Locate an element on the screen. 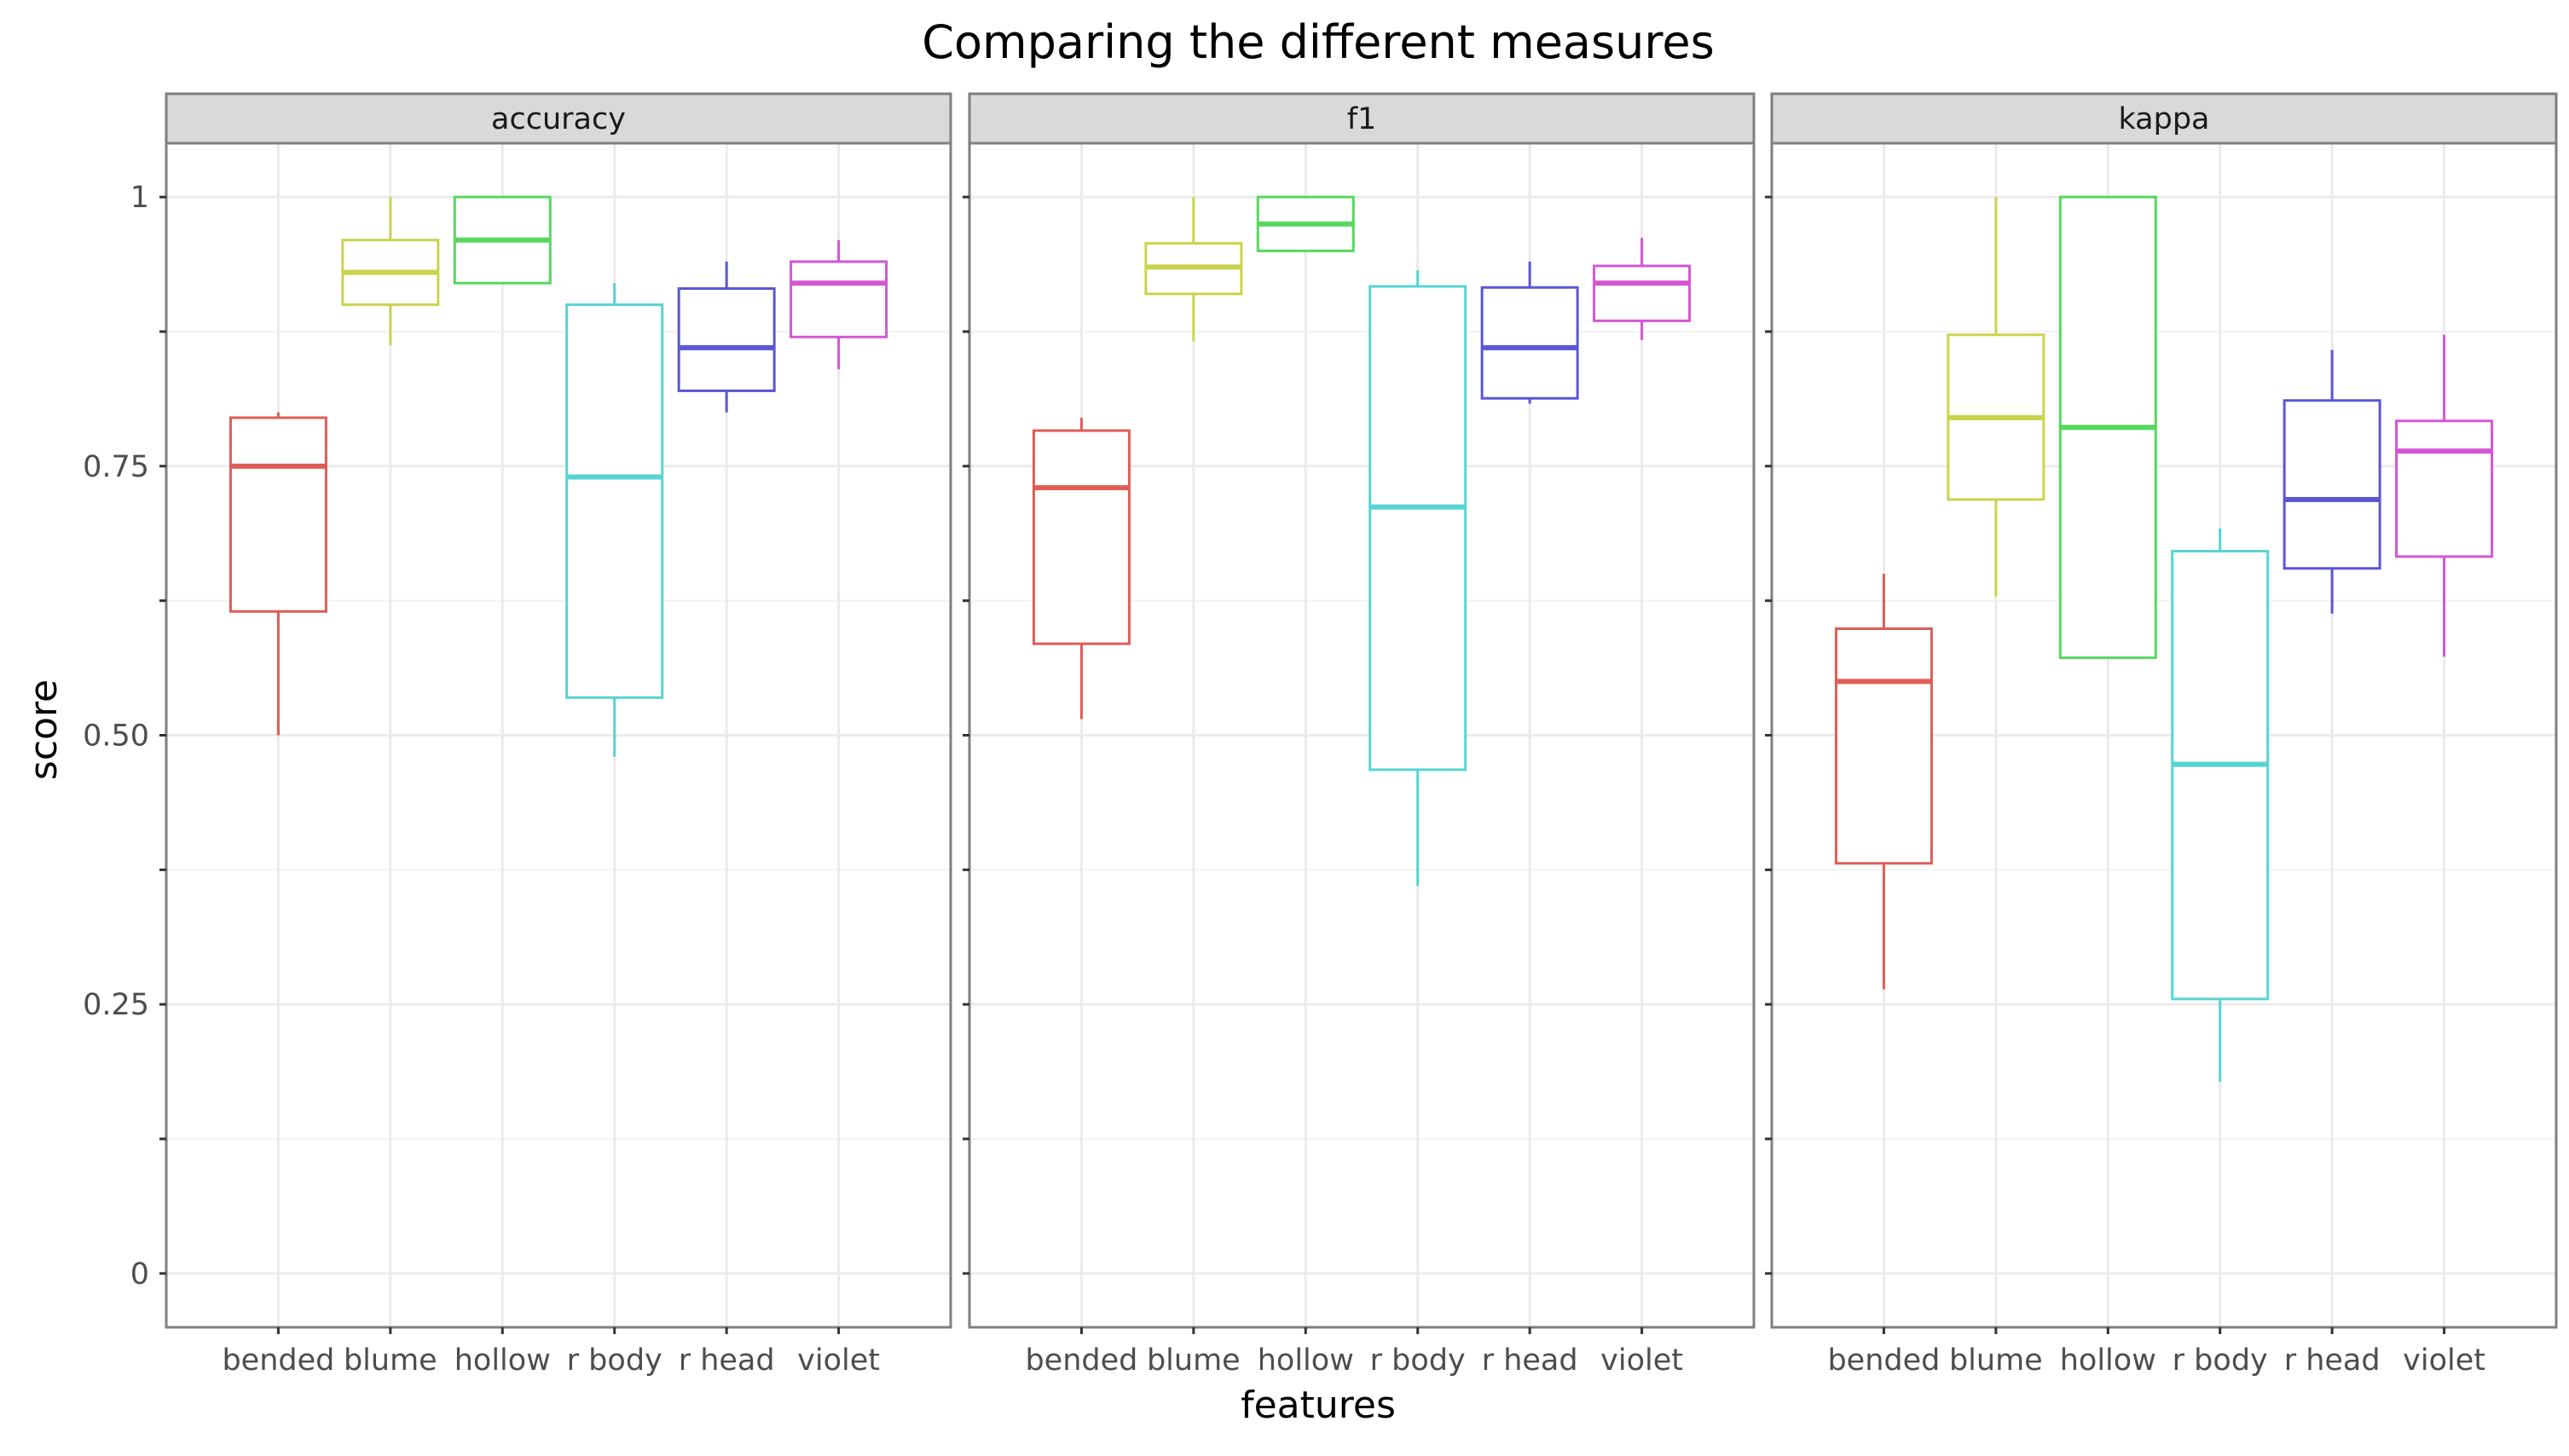 This screenshot has height=1456, width=2569. box-kappa-r-body is located at coordinates (2220, 806).